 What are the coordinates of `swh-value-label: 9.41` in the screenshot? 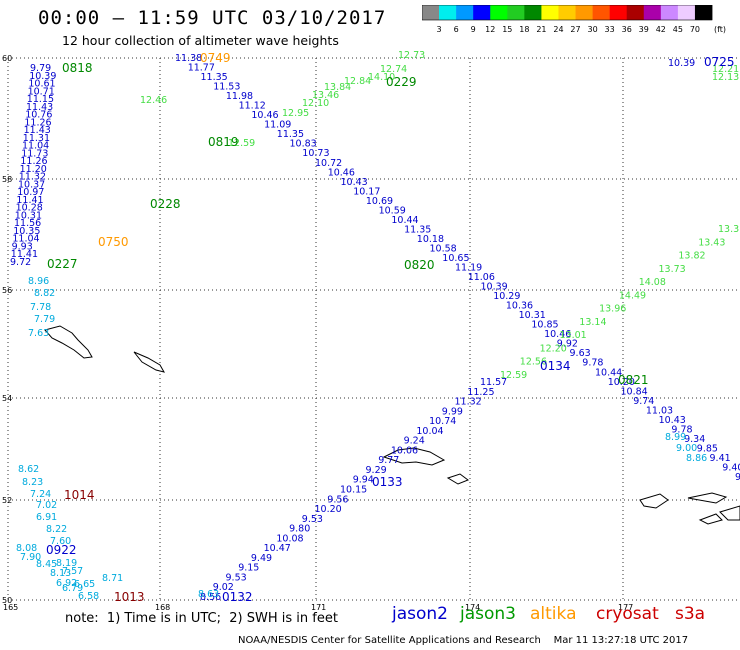 It's located at (720, 458).